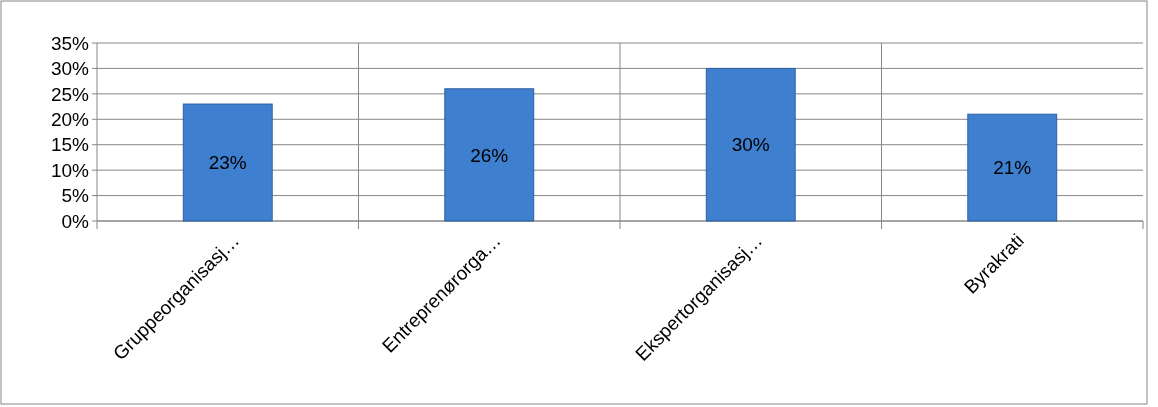 This screenshot has width=1158, height=407. I want to click on y-tick-label: 30%, so click(70, 69).